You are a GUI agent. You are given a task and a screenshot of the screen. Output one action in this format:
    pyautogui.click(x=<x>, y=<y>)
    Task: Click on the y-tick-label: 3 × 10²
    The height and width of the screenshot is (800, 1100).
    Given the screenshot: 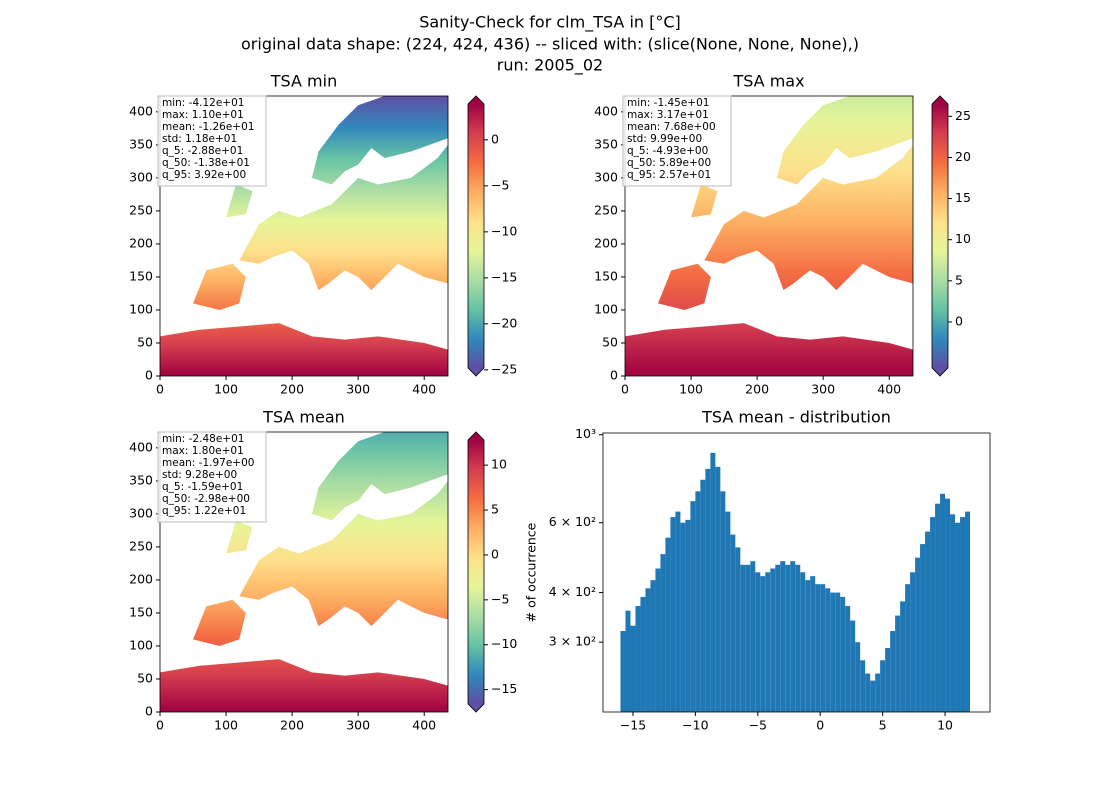 What is the action you would take?
    pyautogui.click(x=572, y=641)
    